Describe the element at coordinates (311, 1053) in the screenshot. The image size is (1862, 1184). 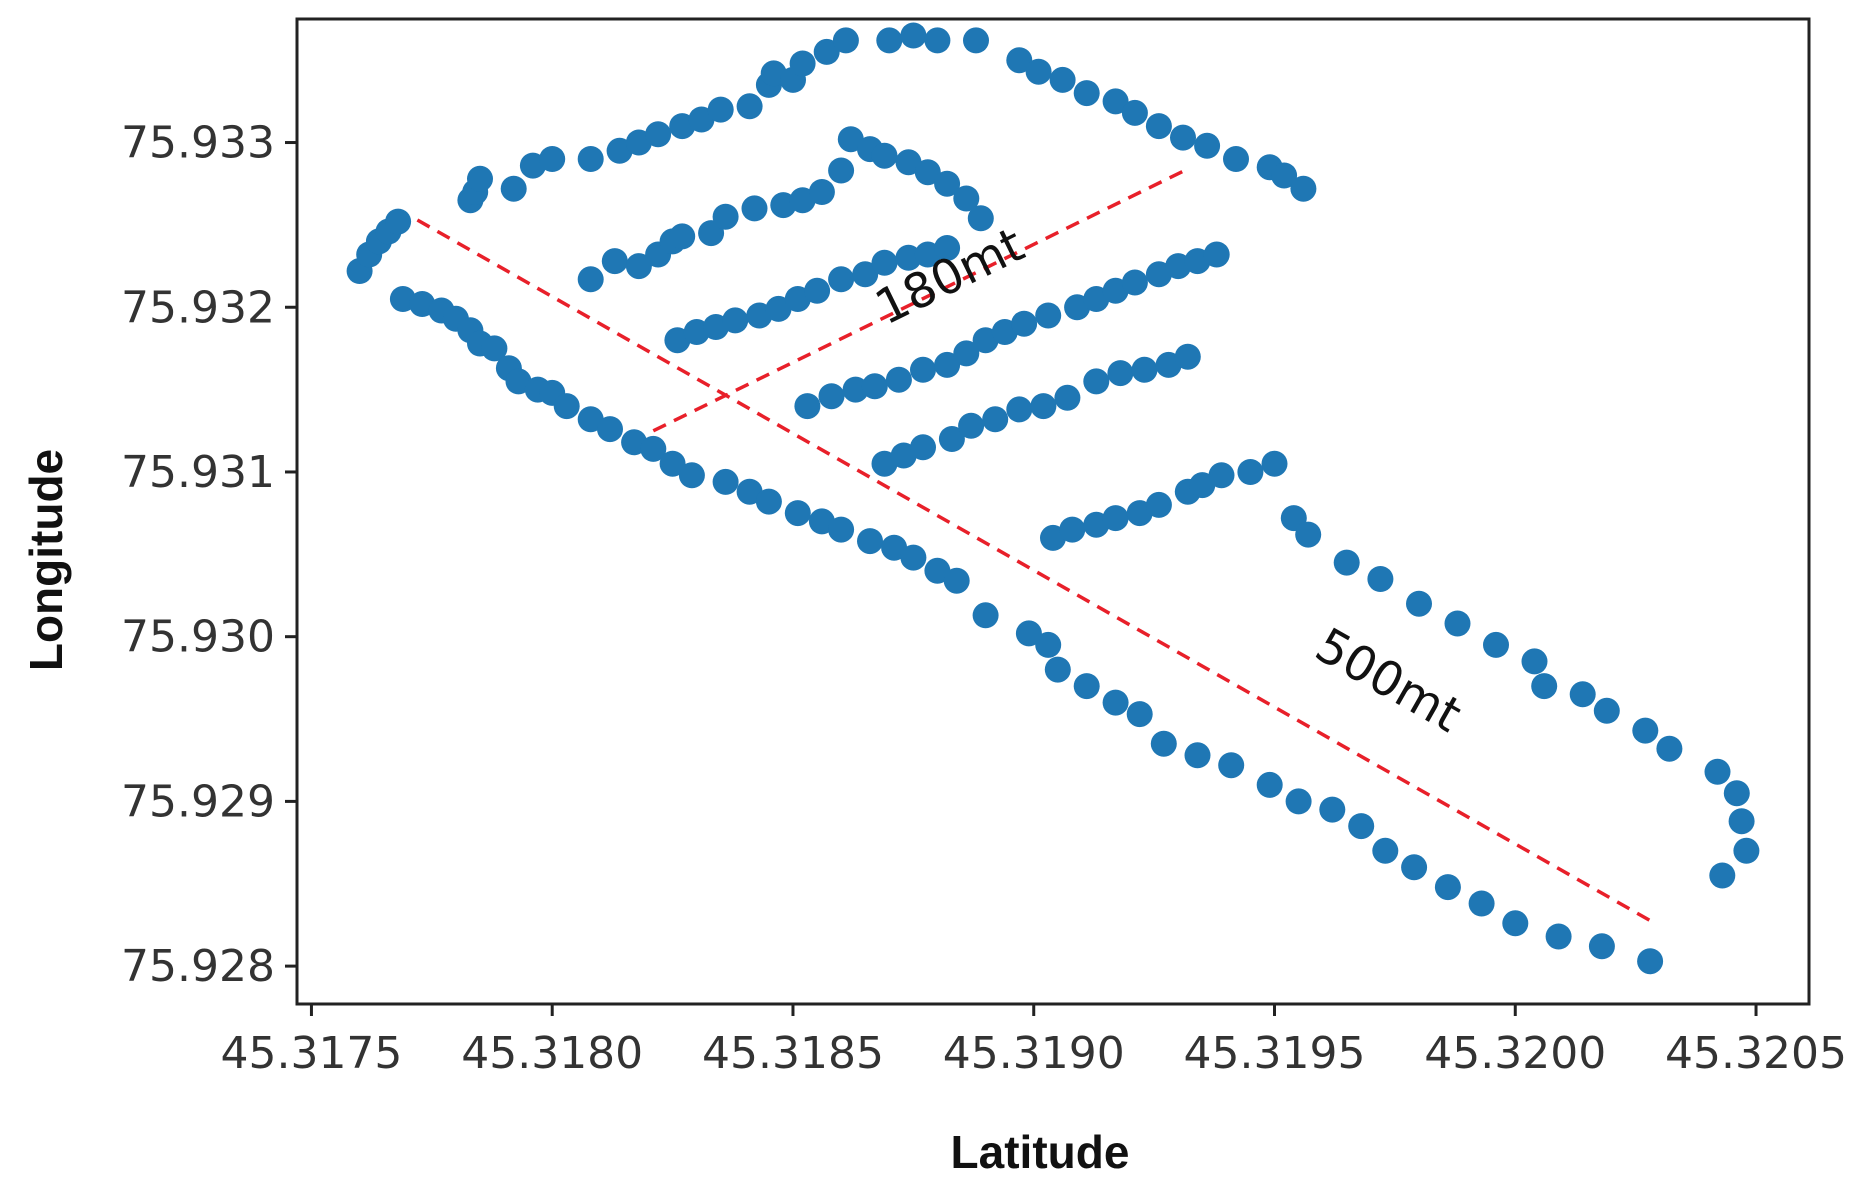
I see `x-tick-label: 45.3175` at that location.